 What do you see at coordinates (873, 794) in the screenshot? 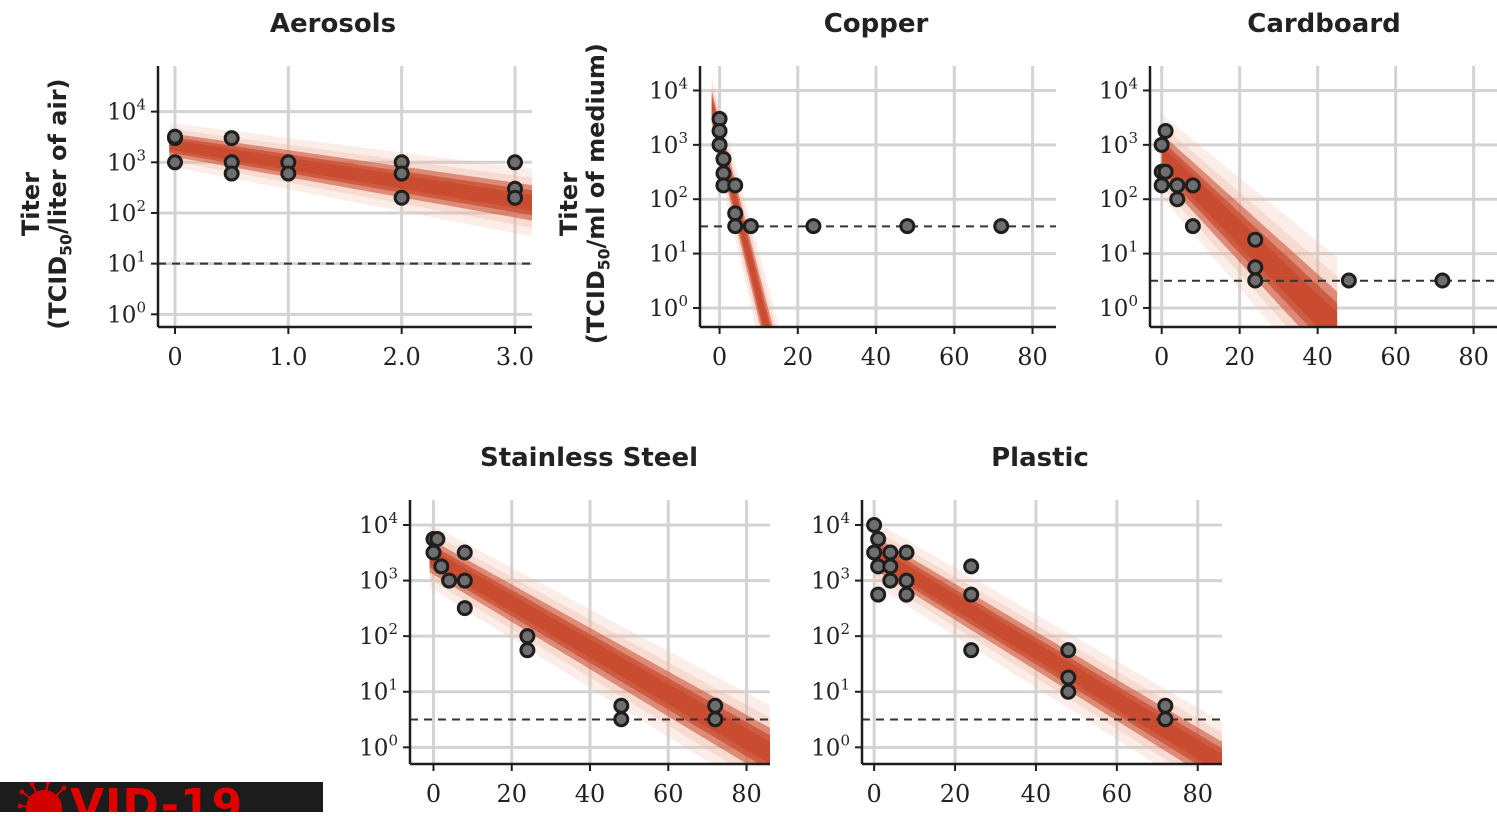
I see `plastic-xtick-label: 0` at bounding box center [873, 794].